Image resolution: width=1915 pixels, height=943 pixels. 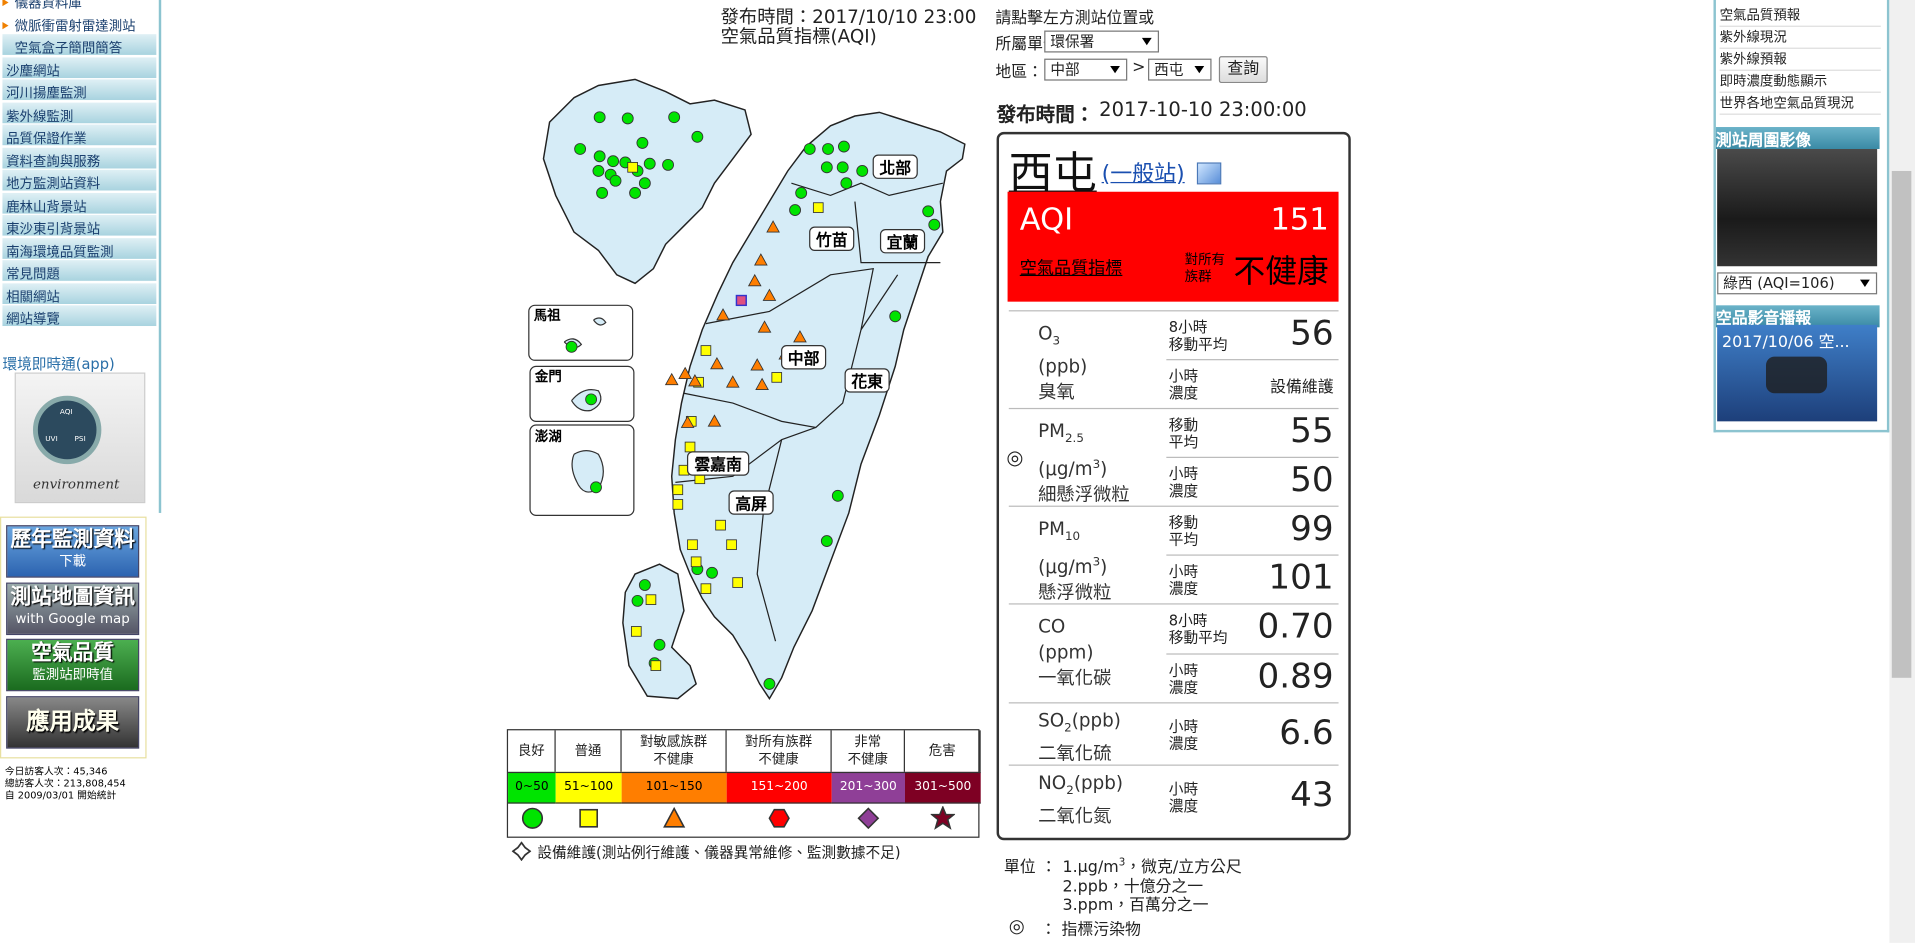 What do you see at coordinates (79, 112) in the screenshot?
I see `menu-item: 紫外線監測` at bounding box center [79, 112].